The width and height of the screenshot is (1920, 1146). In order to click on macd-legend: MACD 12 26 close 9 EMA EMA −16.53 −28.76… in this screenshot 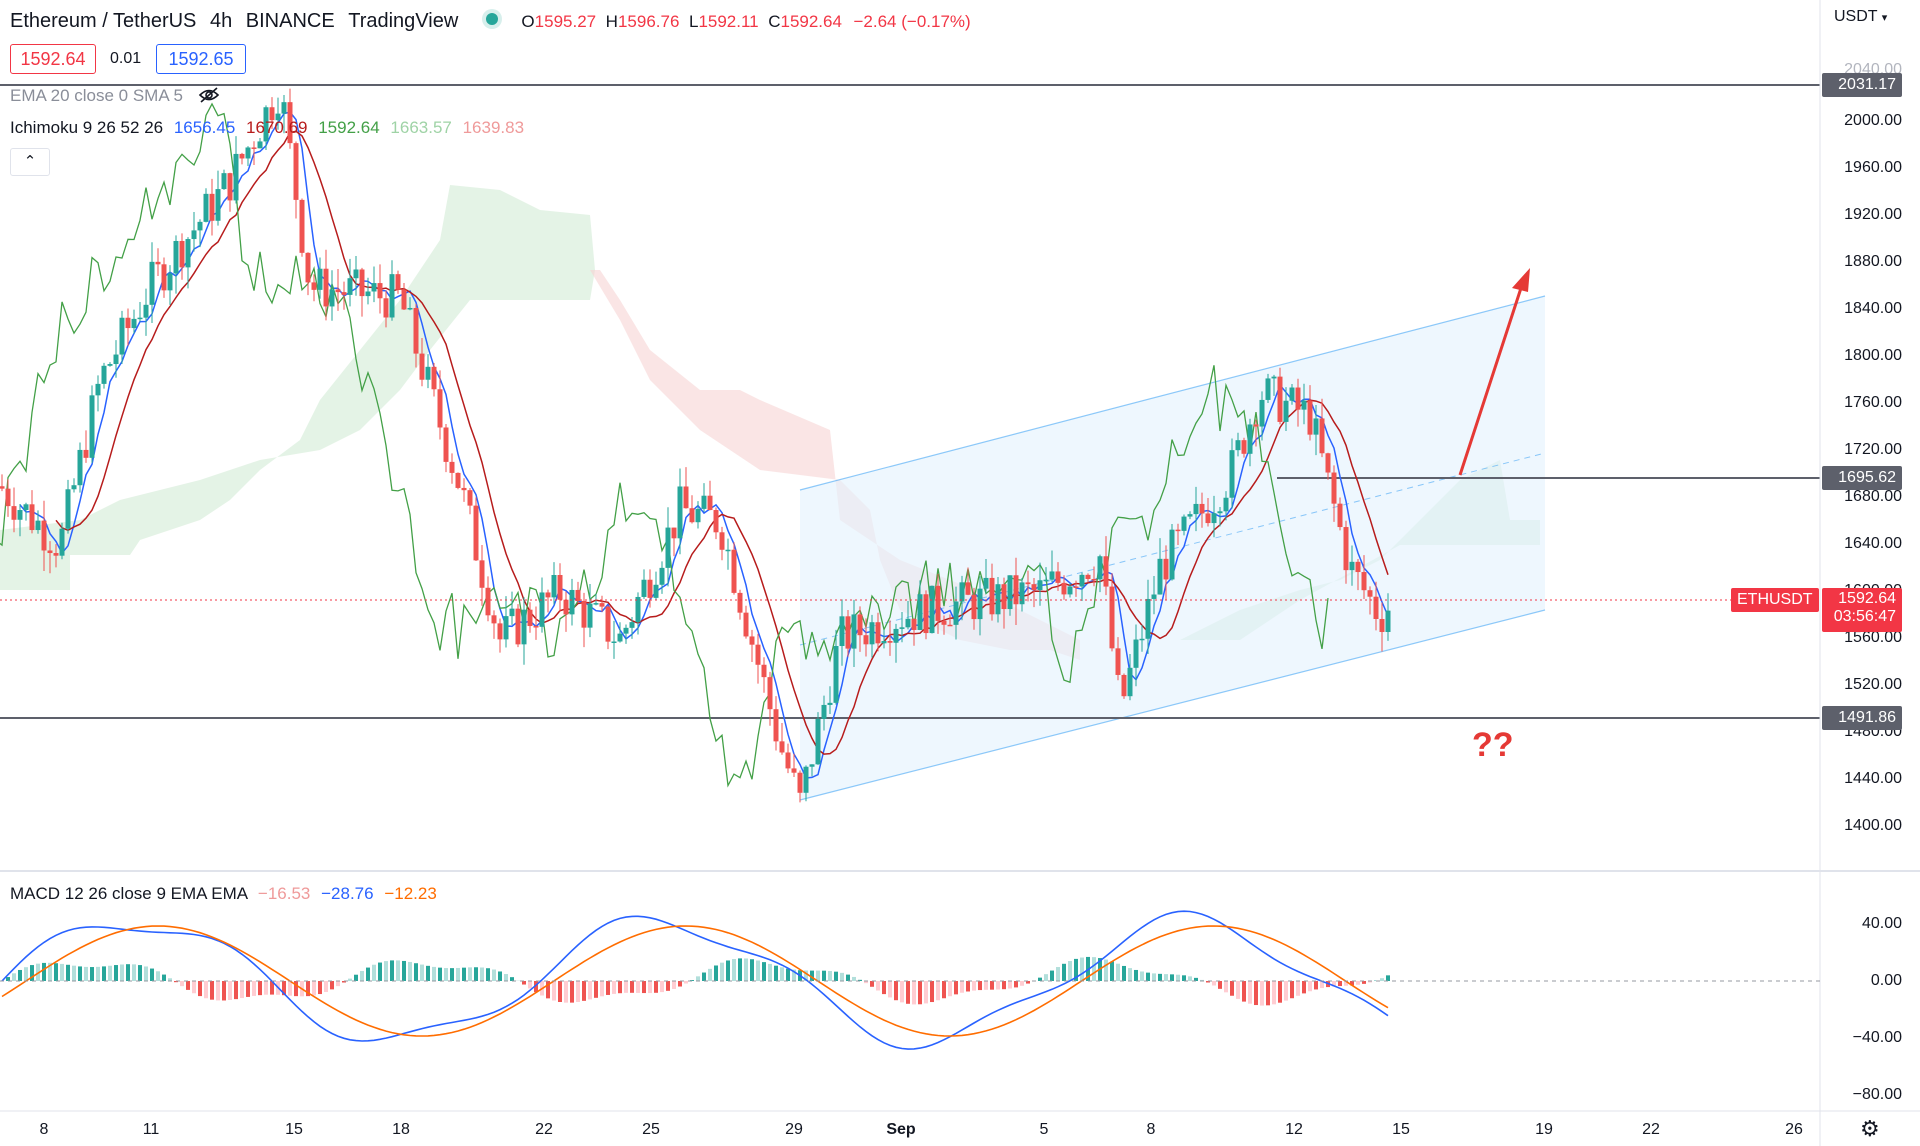, I will do `click(223, 894)`.